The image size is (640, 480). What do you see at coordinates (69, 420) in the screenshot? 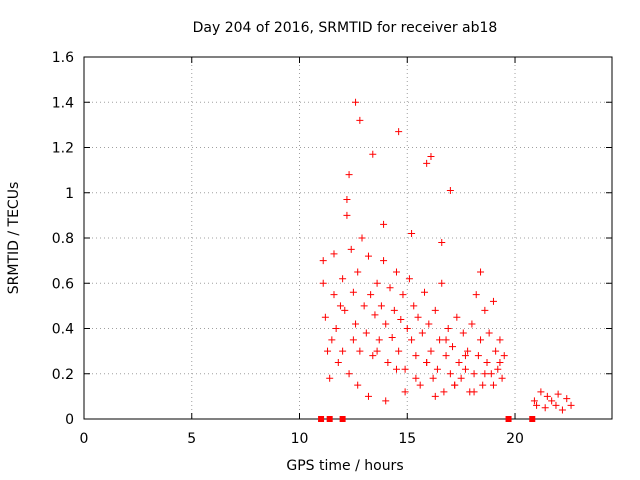
I see `y-tick-label: 0` at bounding box center [69, 420].